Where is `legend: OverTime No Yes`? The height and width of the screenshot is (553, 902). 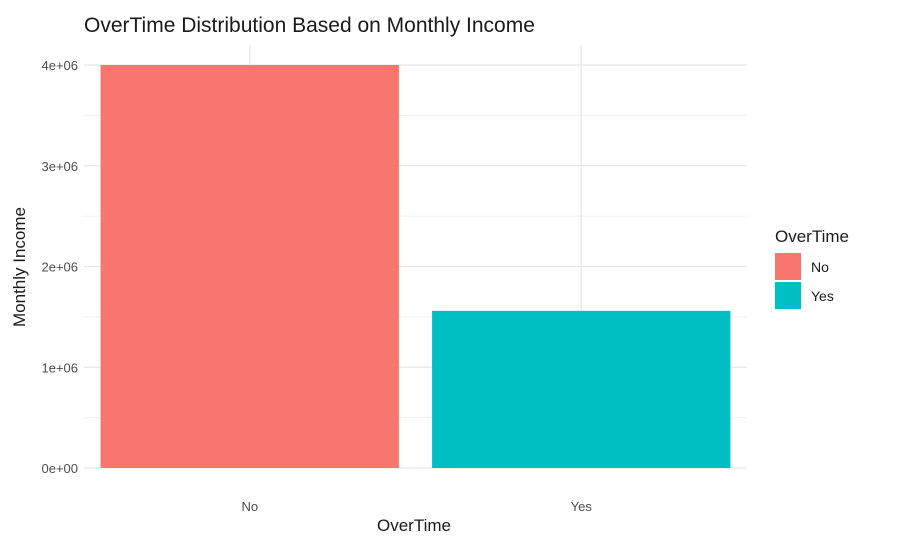
legend: OverTime No Yes is located at coordinates (812, 268).